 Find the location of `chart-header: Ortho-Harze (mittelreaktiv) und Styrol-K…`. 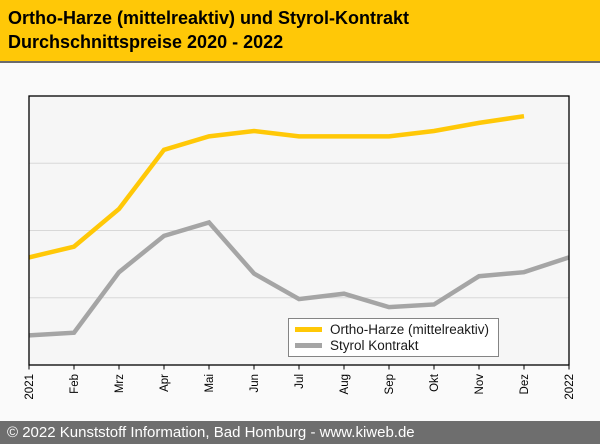

chart-header: Ortho-Harze (mittelreaktiv) und Styrol-K… is located at coordinates (300, 31).